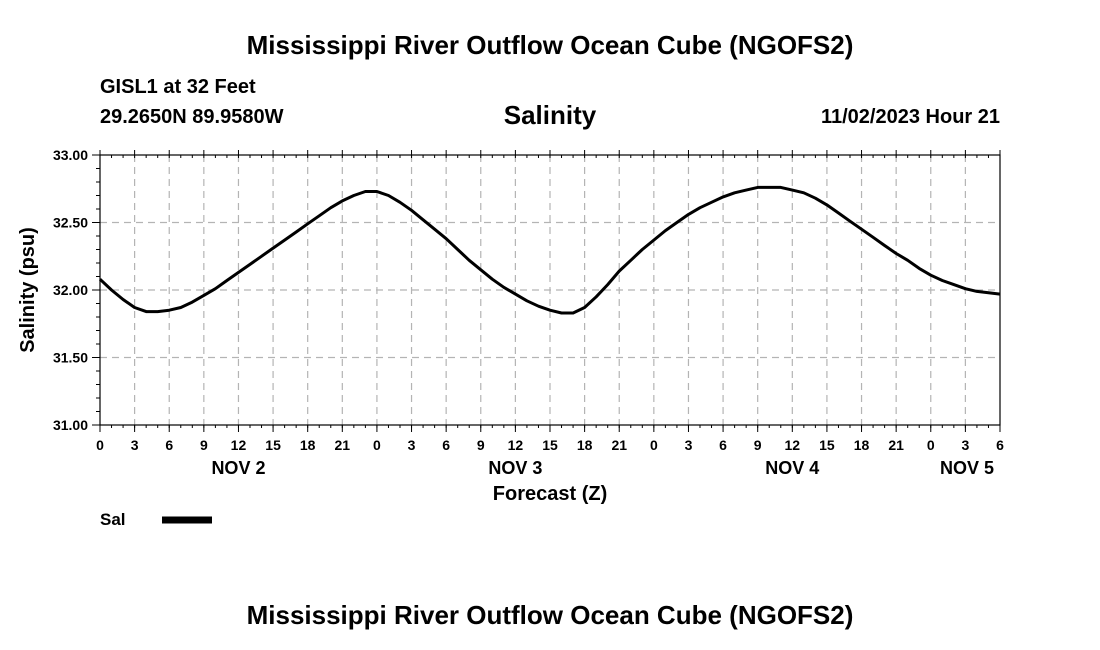 The height and width of the screenshot is (650, 1100). I want to click on y-tick-label: 32.50, so click(70, 223).